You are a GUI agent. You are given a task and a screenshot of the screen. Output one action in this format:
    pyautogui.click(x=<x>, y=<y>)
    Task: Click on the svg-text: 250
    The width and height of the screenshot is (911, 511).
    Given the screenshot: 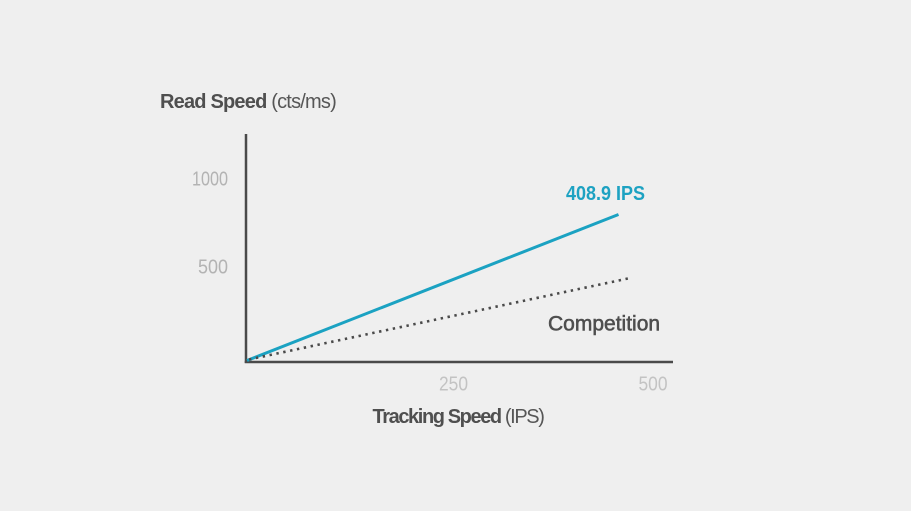 What is the action you would take?
    pyautogui.click(x=453, y=385)
    